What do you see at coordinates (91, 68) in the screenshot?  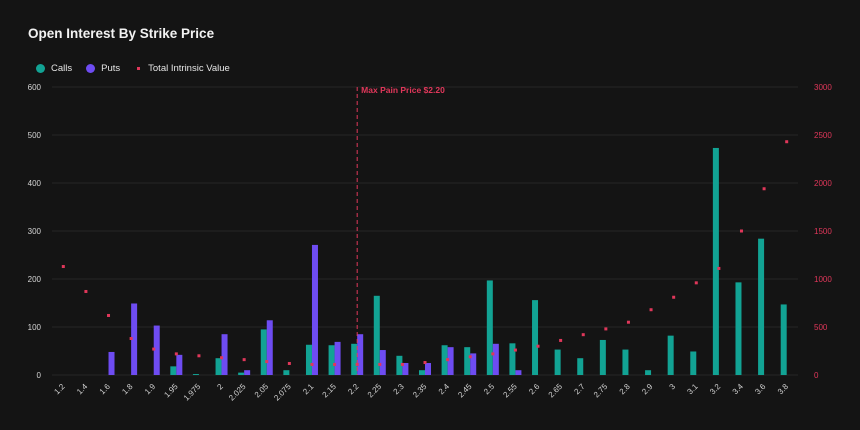 I see `puts-swatch-icon` at bounding box center [91, 68].